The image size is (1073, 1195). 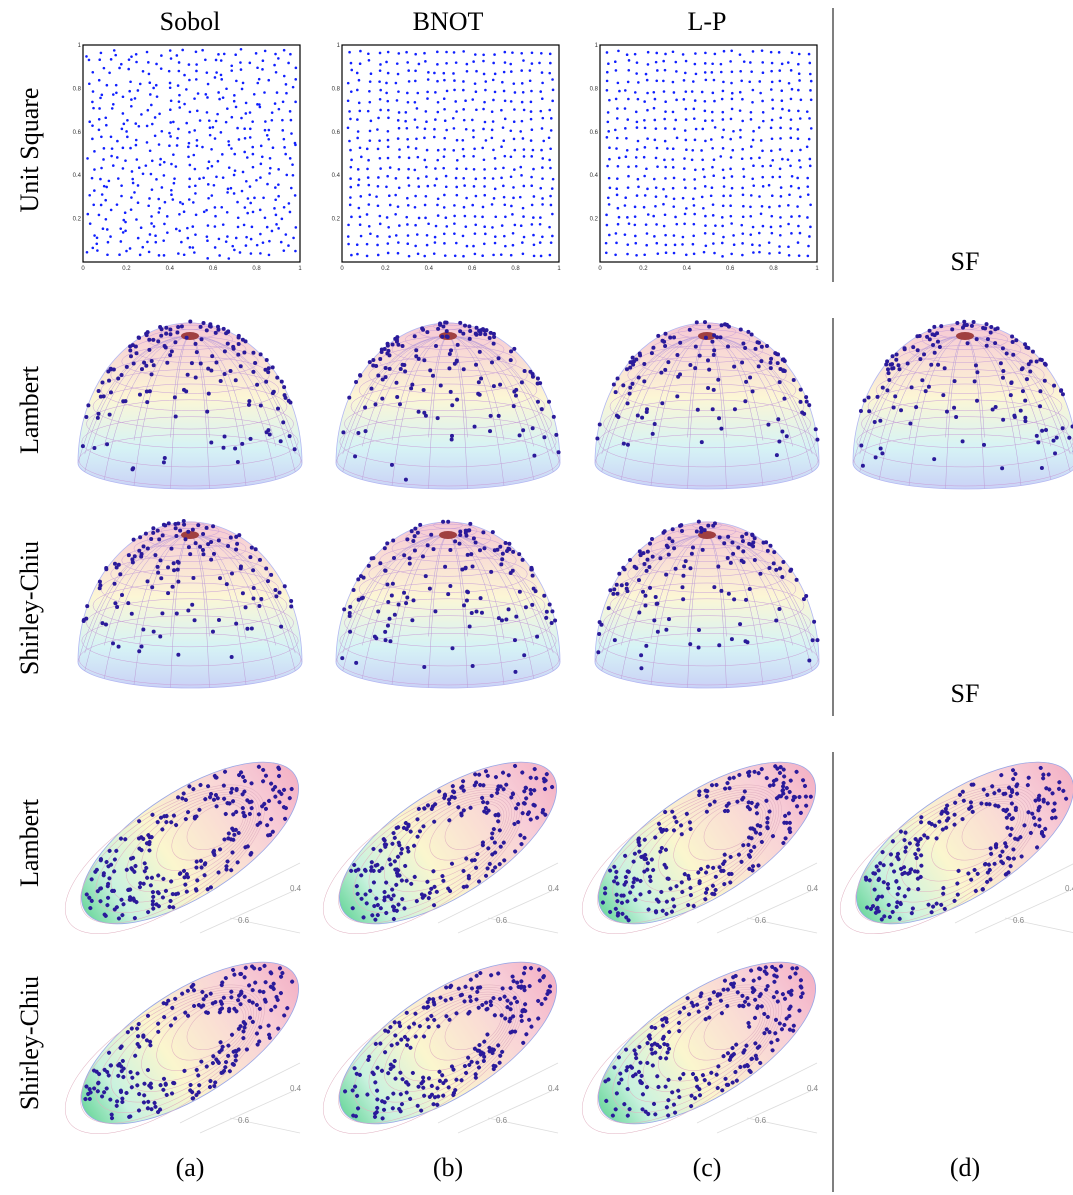 I want to click on ellipsoid-surface, so click(x=448, y=1043).